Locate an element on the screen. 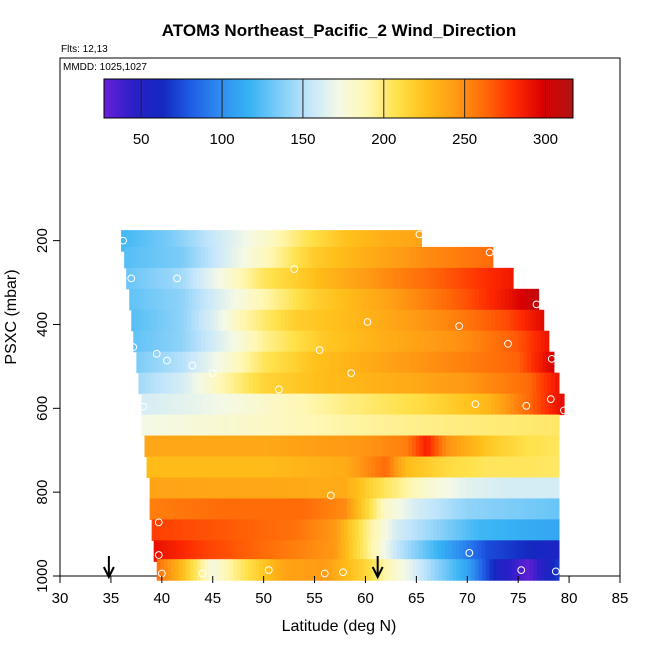  flight-arrow is located at coordinates (108, 568).